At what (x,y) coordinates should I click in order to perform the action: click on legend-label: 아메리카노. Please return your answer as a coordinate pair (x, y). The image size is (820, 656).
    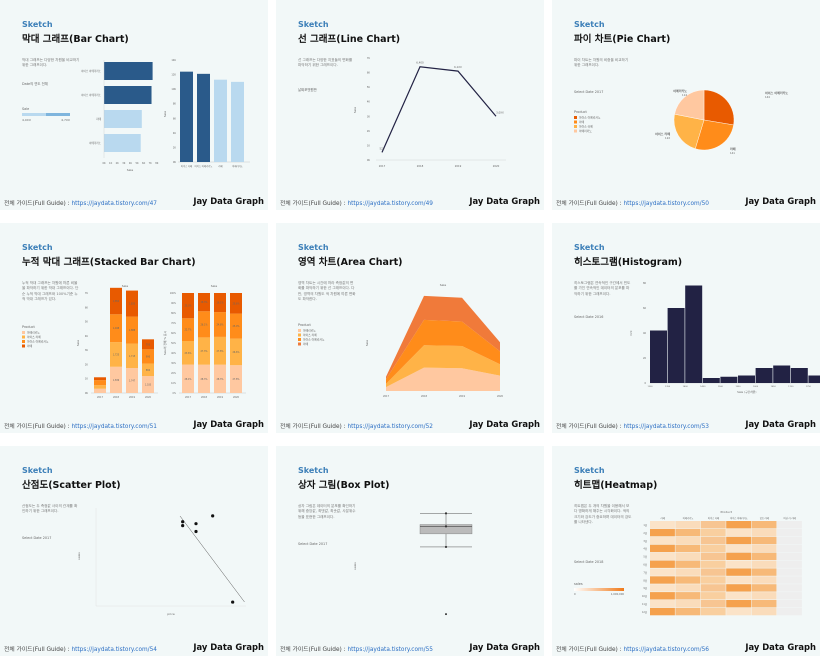
    Looking at the image, I should click on (33, 333).